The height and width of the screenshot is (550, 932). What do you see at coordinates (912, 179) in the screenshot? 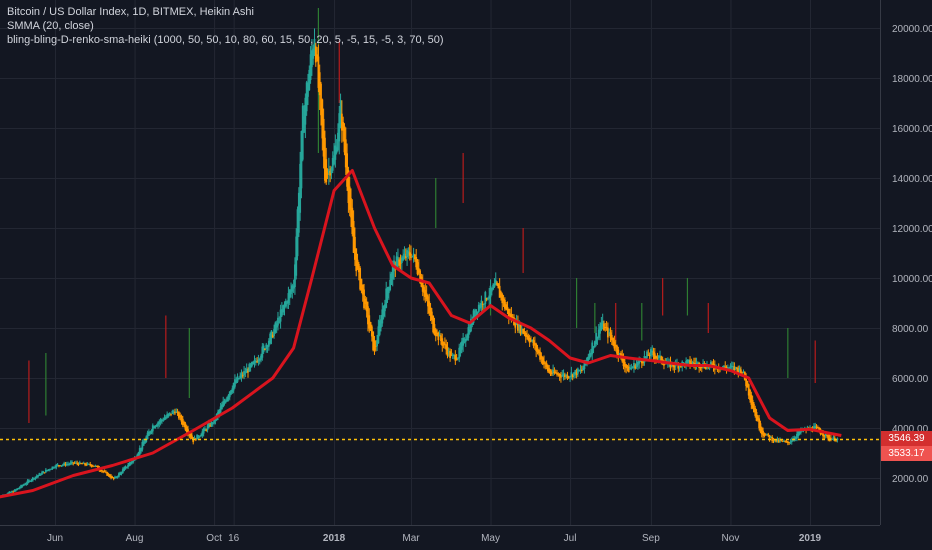
I see `price-tick-label: 14000.00` at bounding box center [912, 179].